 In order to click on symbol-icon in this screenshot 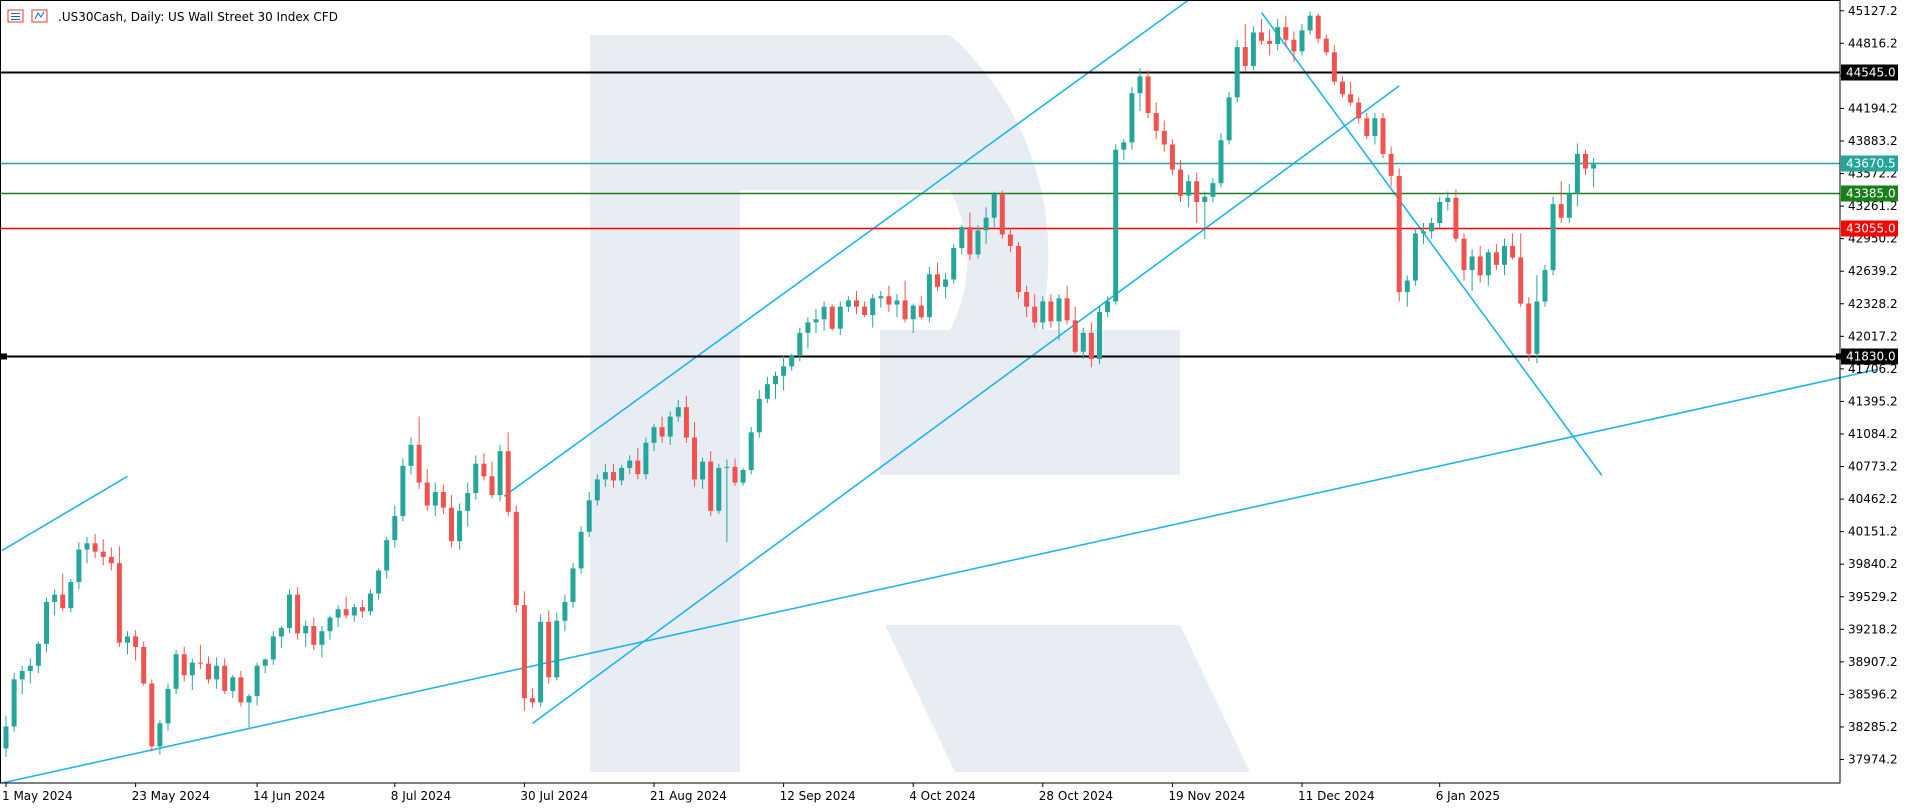, I will do `click(15, 16)`.